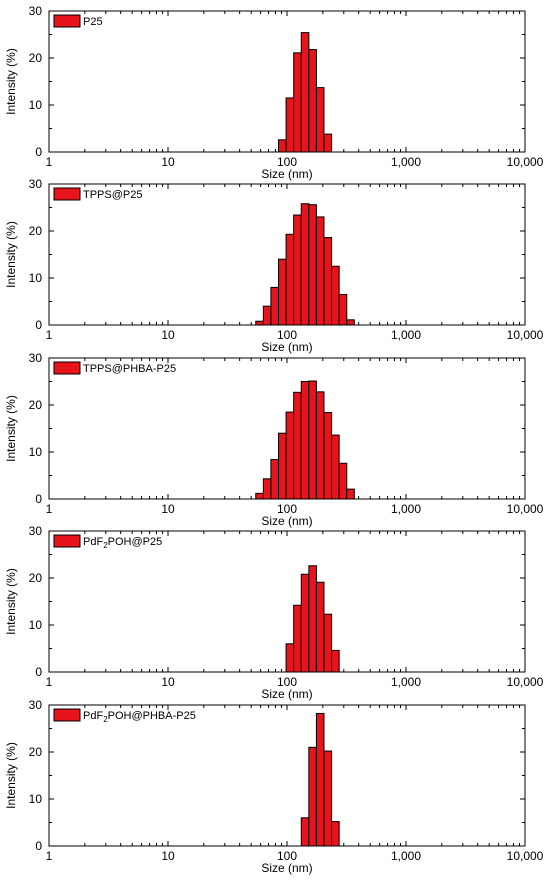  What do you see at coordinates (93, 22) in the screenshot?
I see `legend-label: P25` at bounding box center [93, 22].